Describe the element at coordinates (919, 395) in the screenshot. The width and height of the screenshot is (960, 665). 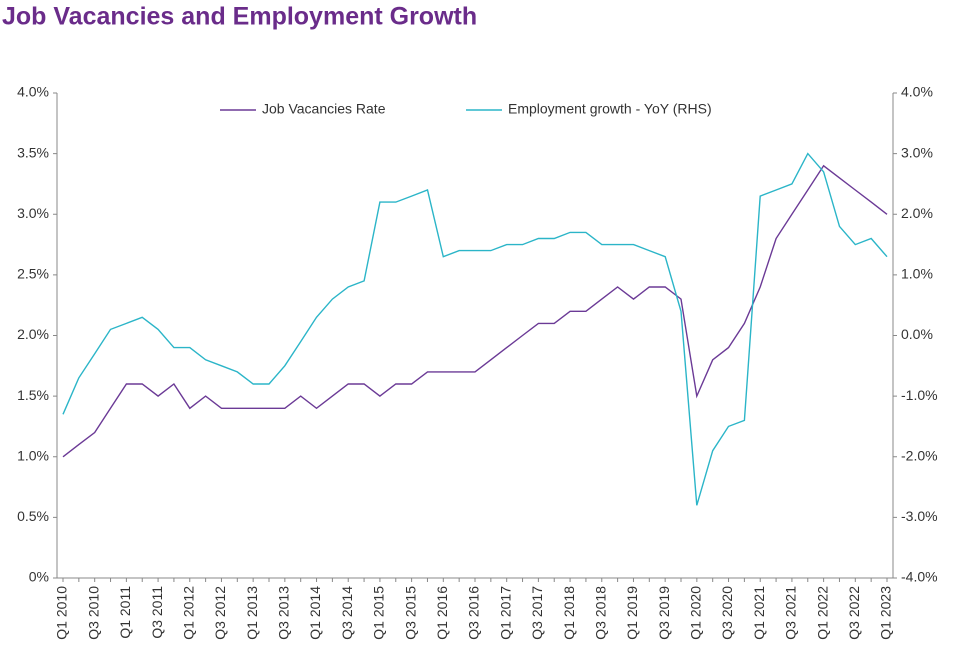
I see `y2-tick-label: -1.0%` at that location.